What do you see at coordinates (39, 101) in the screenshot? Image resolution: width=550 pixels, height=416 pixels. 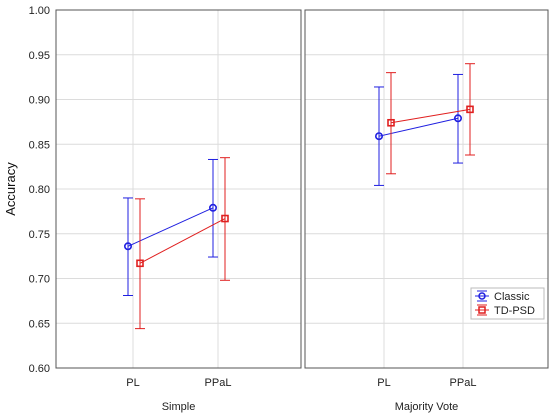 I see `y-tick-label: 0.90` at bounding box center [39, 101].